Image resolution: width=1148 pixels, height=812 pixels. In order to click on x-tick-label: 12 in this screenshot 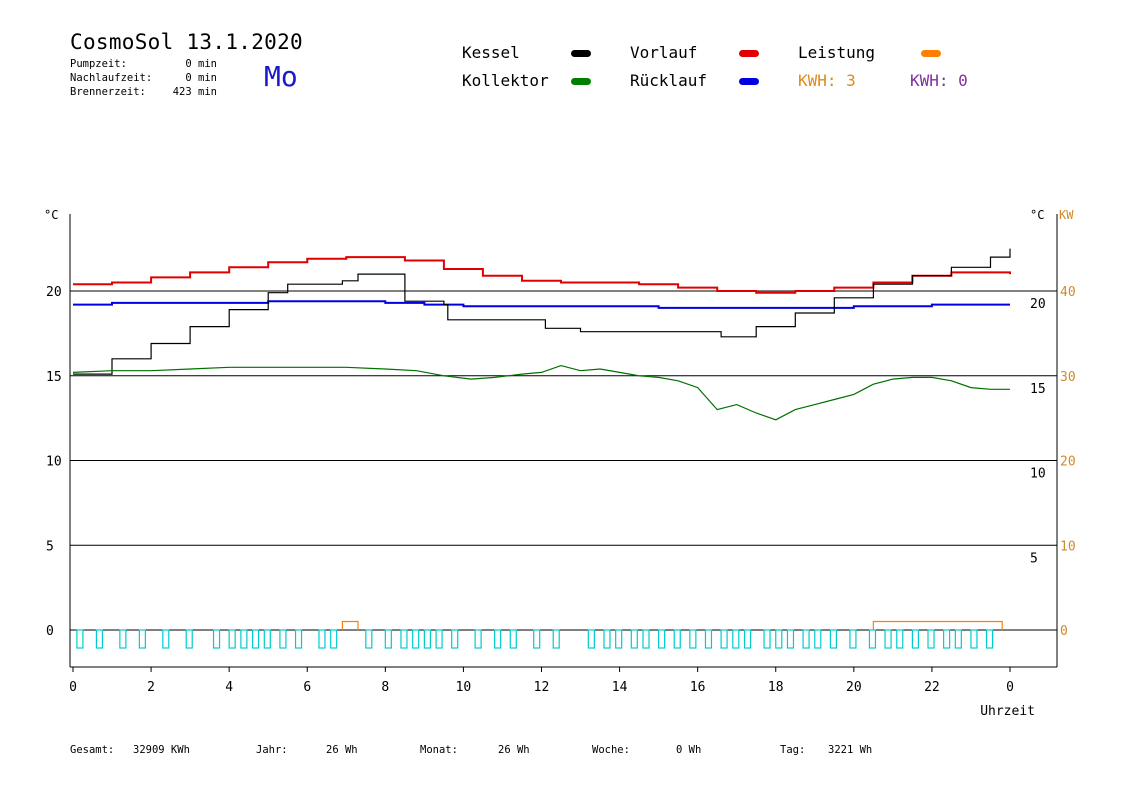, I will do `click(542, 687)`.